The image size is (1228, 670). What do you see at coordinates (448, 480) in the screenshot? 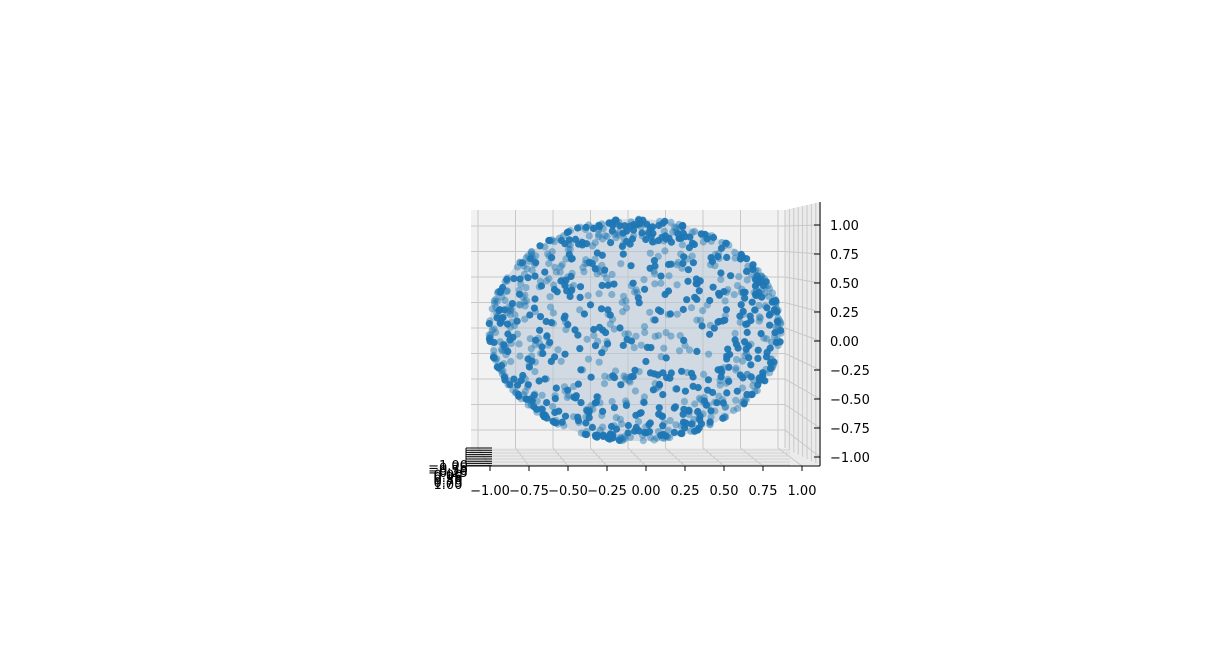
I see `y-tick-label: 0.50` at bounding box center [448, 480].